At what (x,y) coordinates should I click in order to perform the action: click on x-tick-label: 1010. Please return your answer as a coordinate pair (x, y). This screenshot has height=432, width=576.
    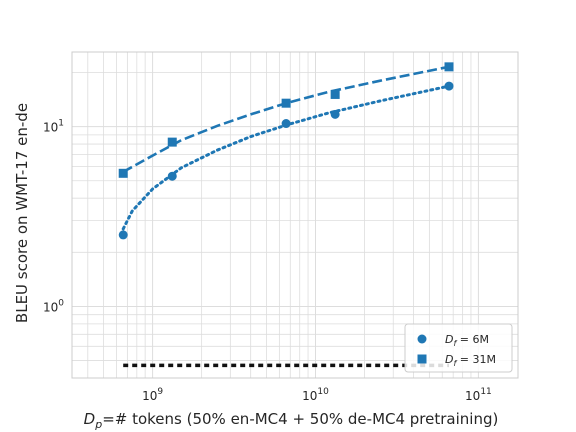
    Looking at the image, I should click on (315, 395).